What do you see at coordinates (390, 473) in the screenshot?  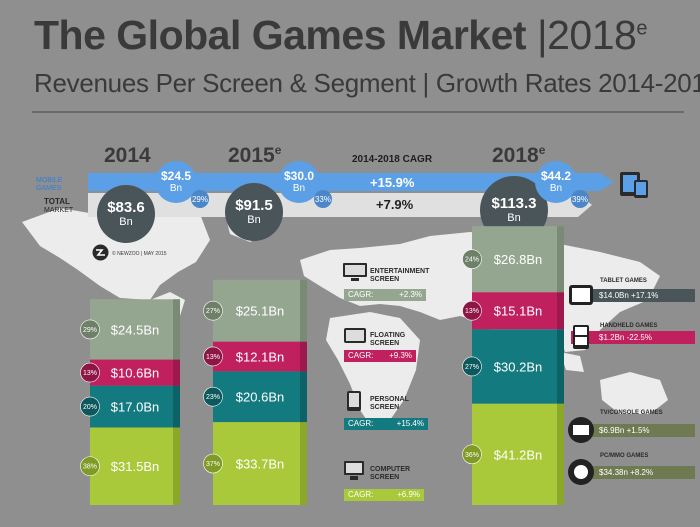 I see `computer-screen-label: COMPUTER SCREEN` at bounding box center [390, 473].